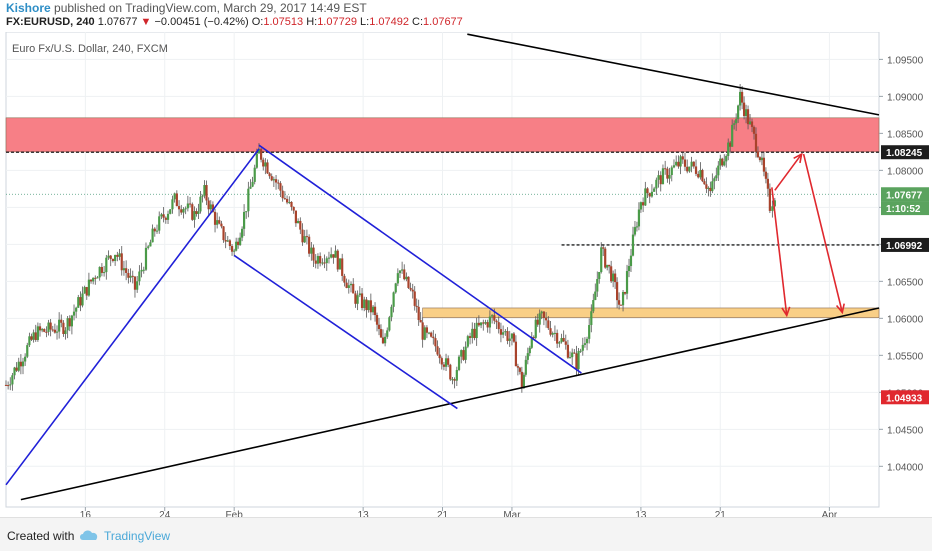  Describe the element at coordinates (905, 319) in the screenshot. I see `y-tick-label: 1.06000` at that location.